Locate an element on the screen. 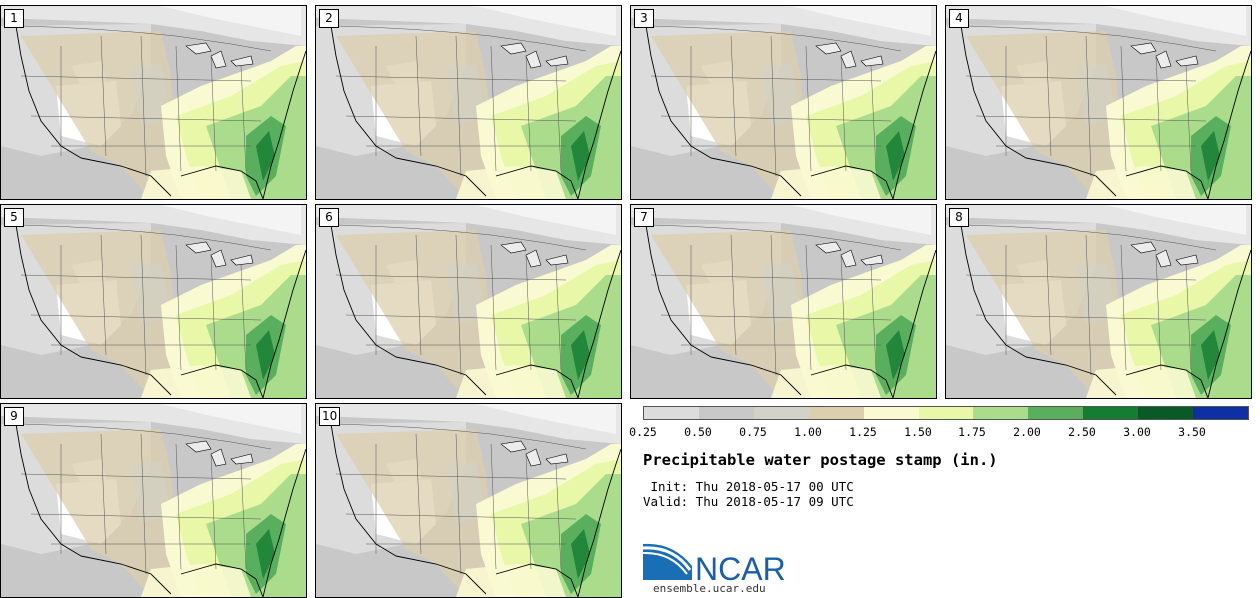  ensemble-member-panel: 3 is located at coordinates (783, 102).